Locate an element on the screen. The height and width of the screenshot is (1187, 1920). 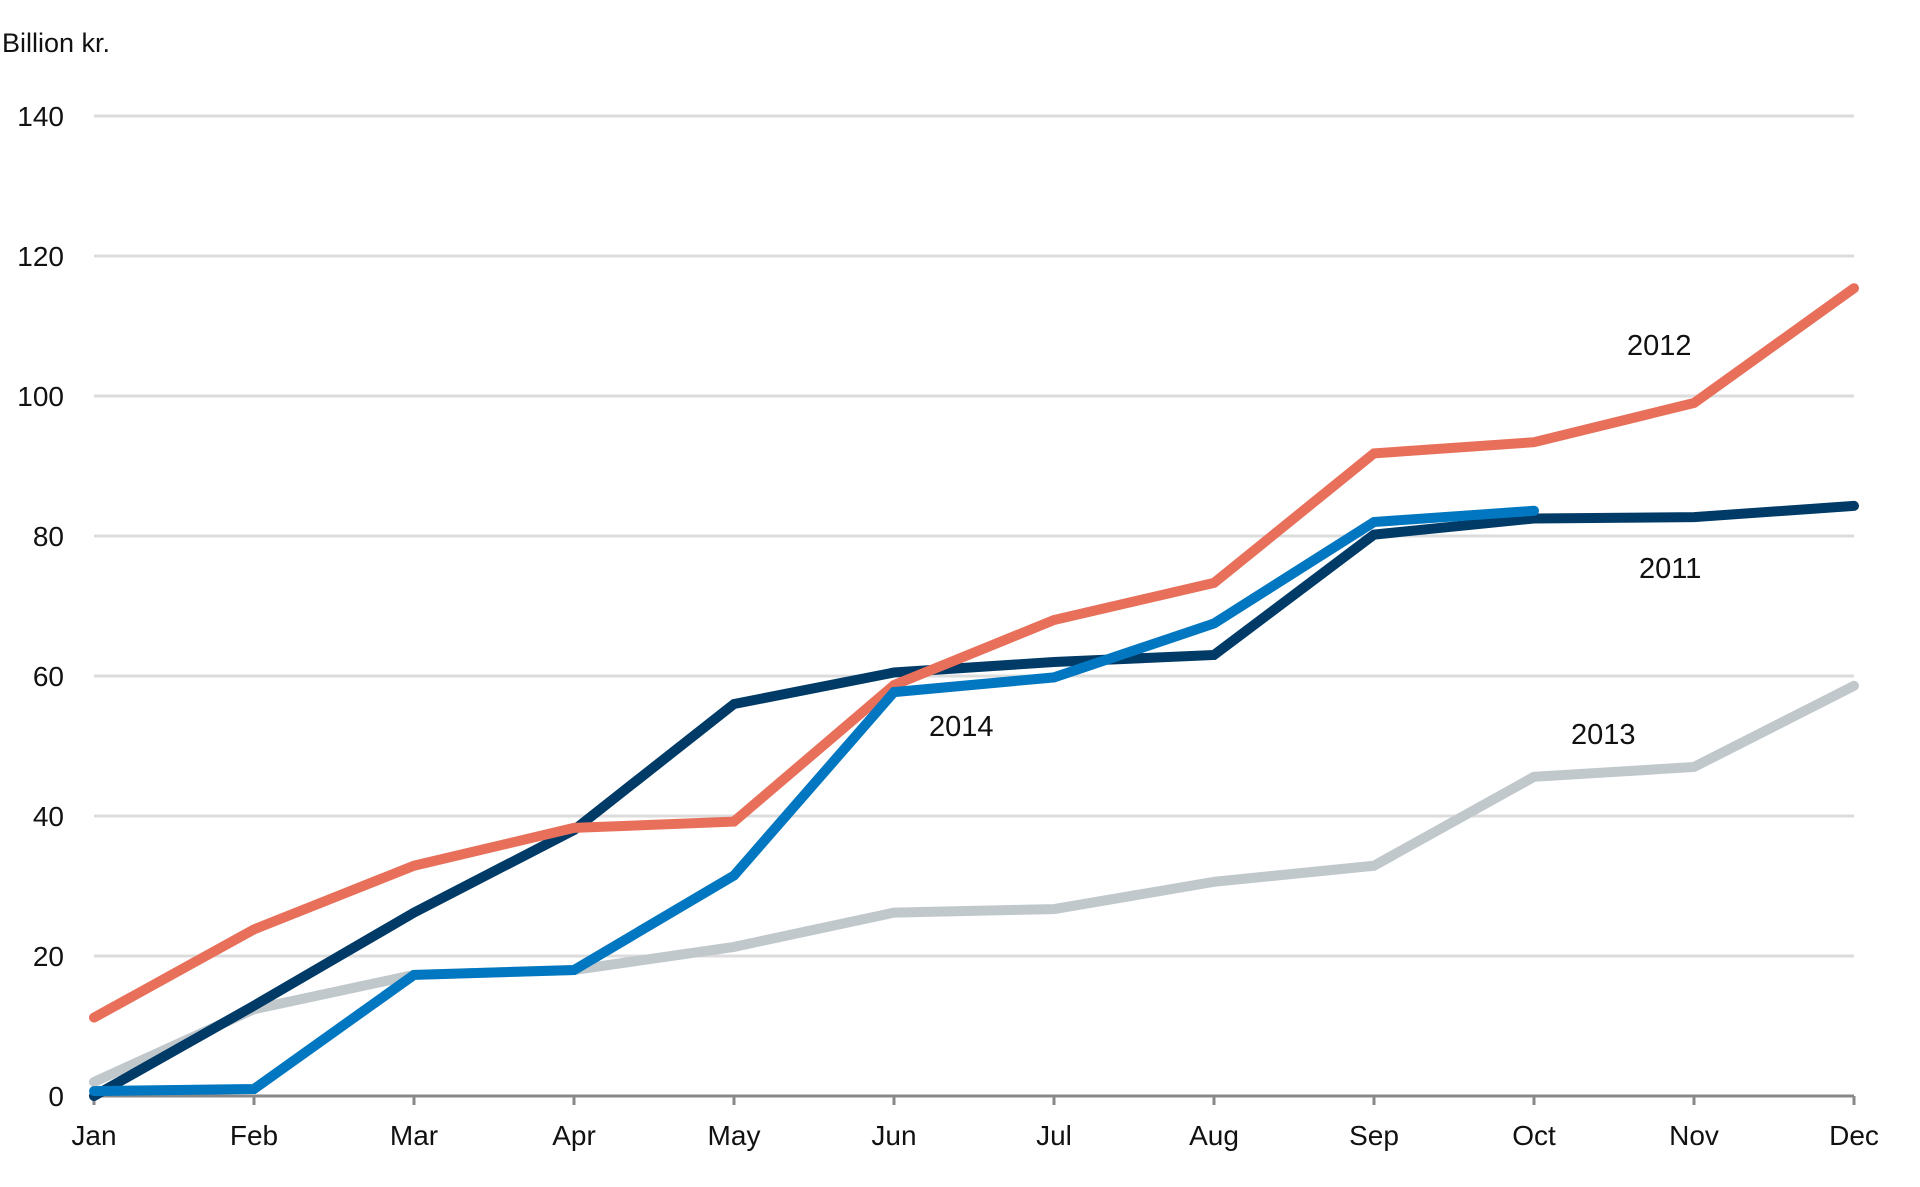
annotation-2013: 2013 is located at coordinates (1603, 735).